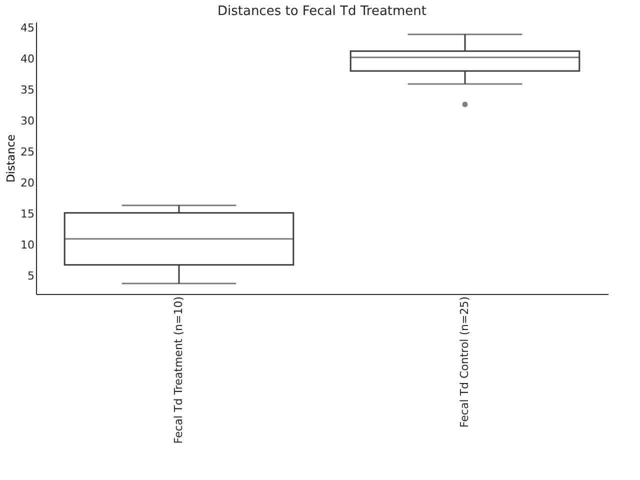 The height and width of the screenshot is (480, 640). I want to click on x-tick-label: Fecal Td Control (n=25), so click(464, 362).